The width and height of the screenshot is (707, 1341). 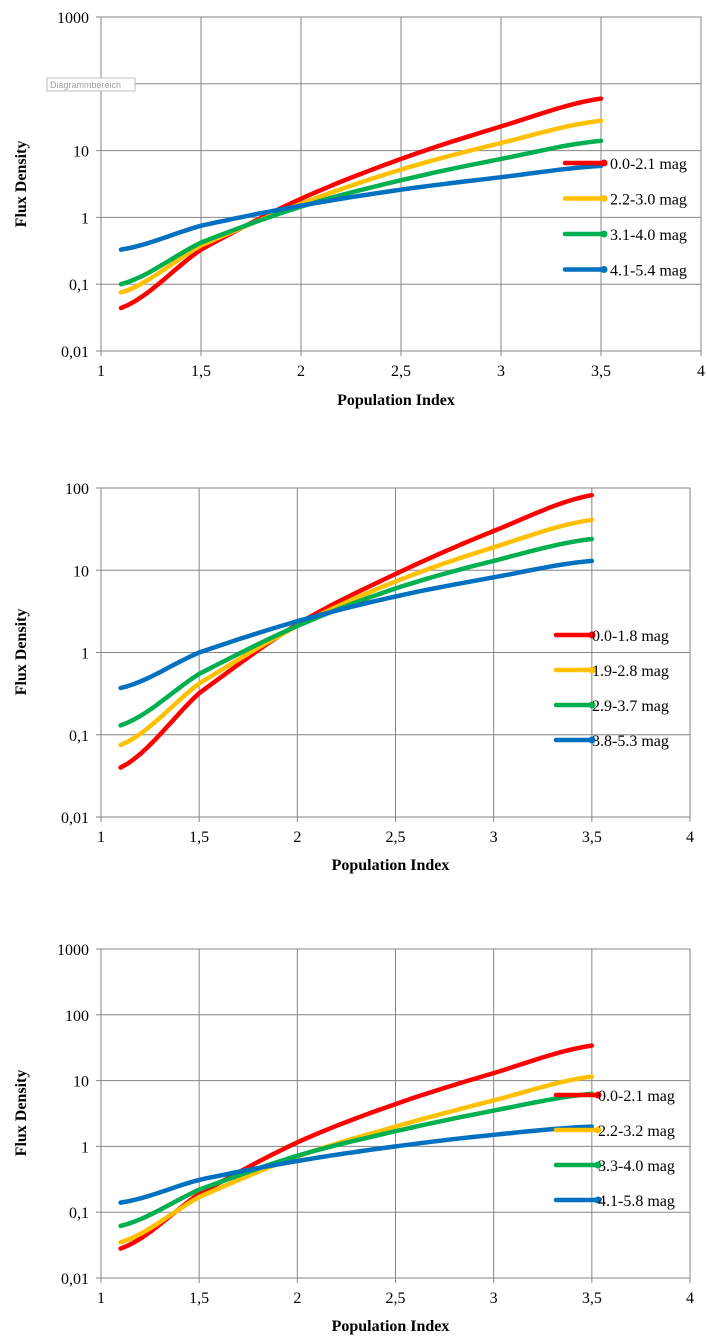 I want to click on legend-label: 2.2-3.2 mag, so click(x=636, y=1131).